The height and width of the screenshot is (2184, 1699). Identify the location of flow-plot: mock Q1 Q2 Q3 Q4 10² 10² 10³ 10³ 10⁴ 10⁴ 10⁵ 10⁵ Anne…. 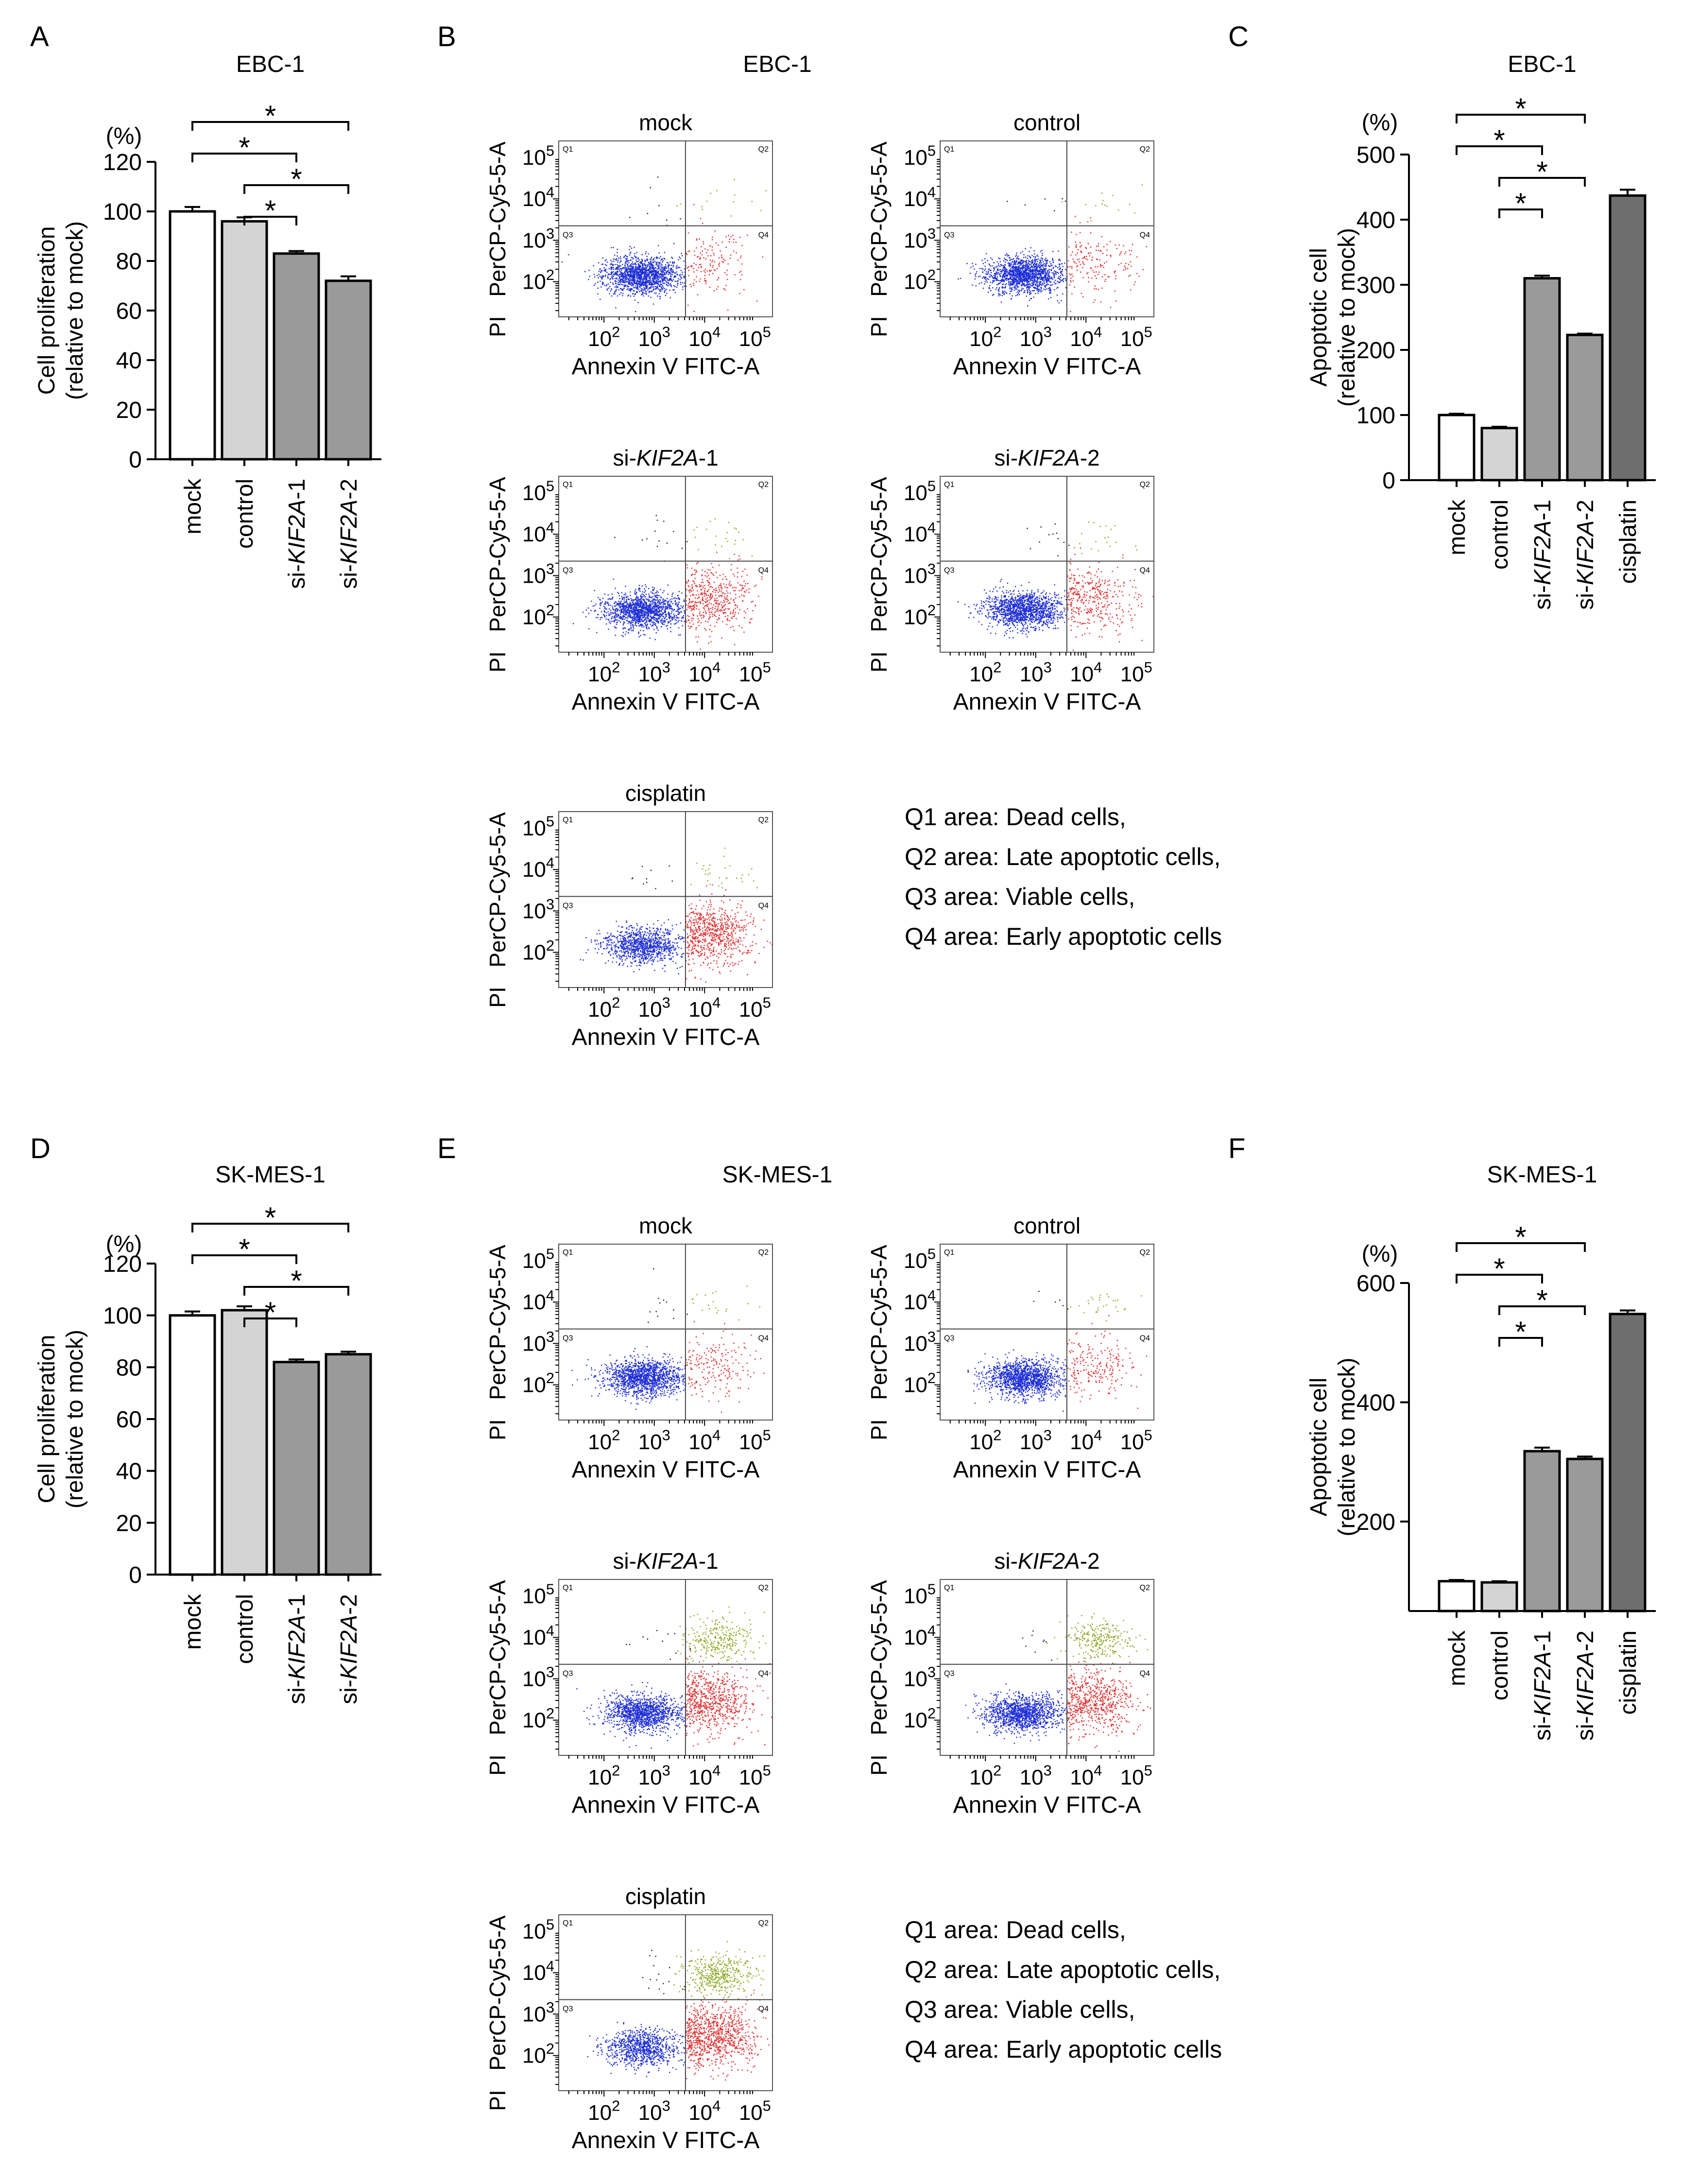
(629, 1348).